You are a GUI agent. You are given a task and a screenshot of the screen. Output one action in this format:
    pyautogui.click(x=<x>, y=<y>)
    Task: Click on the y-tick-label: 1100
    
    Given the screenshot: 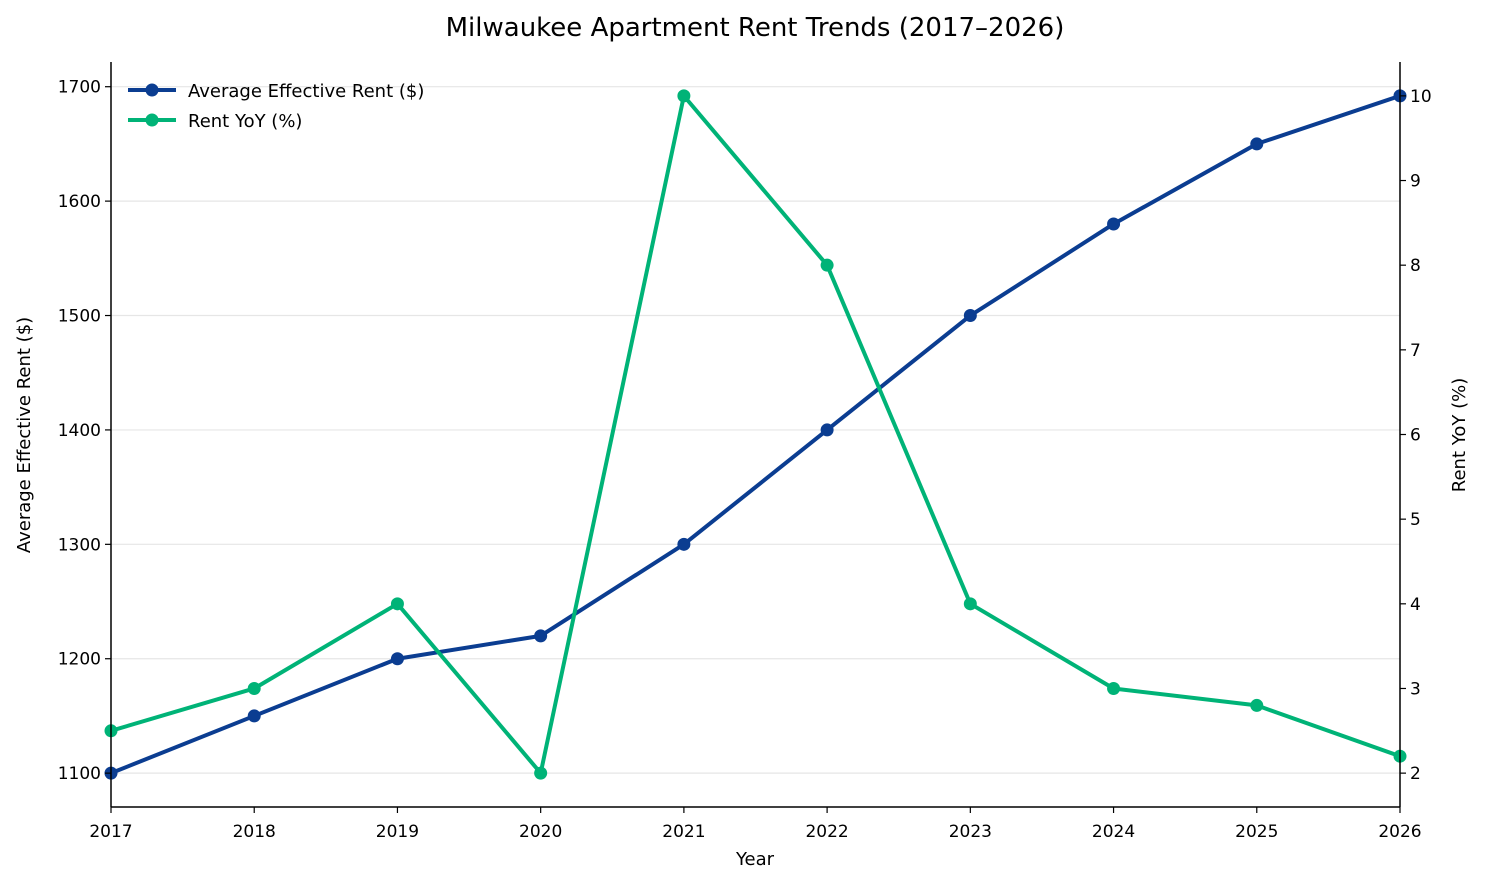 What is the action you would take?
    pyautogui.click(x=79, y=774)
    